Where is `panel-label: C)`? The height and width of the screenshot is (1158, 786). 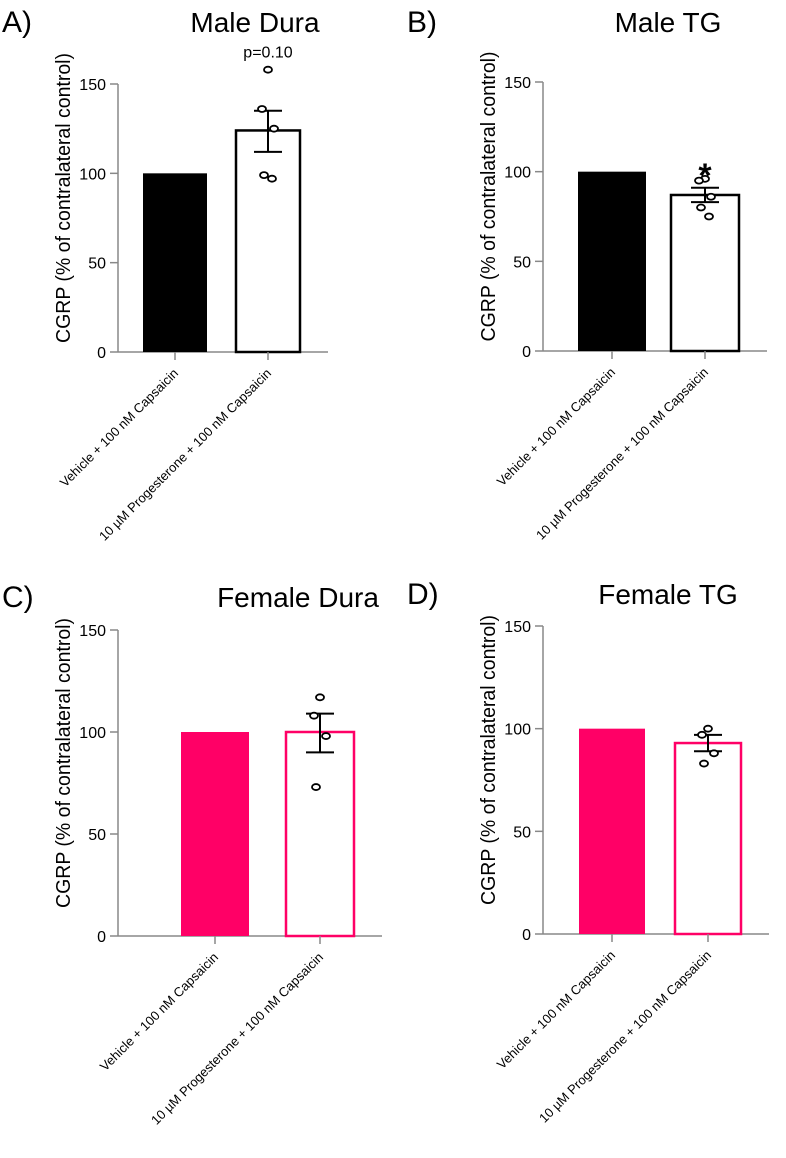 panel-label: C) is located at coordinates (18, 597).